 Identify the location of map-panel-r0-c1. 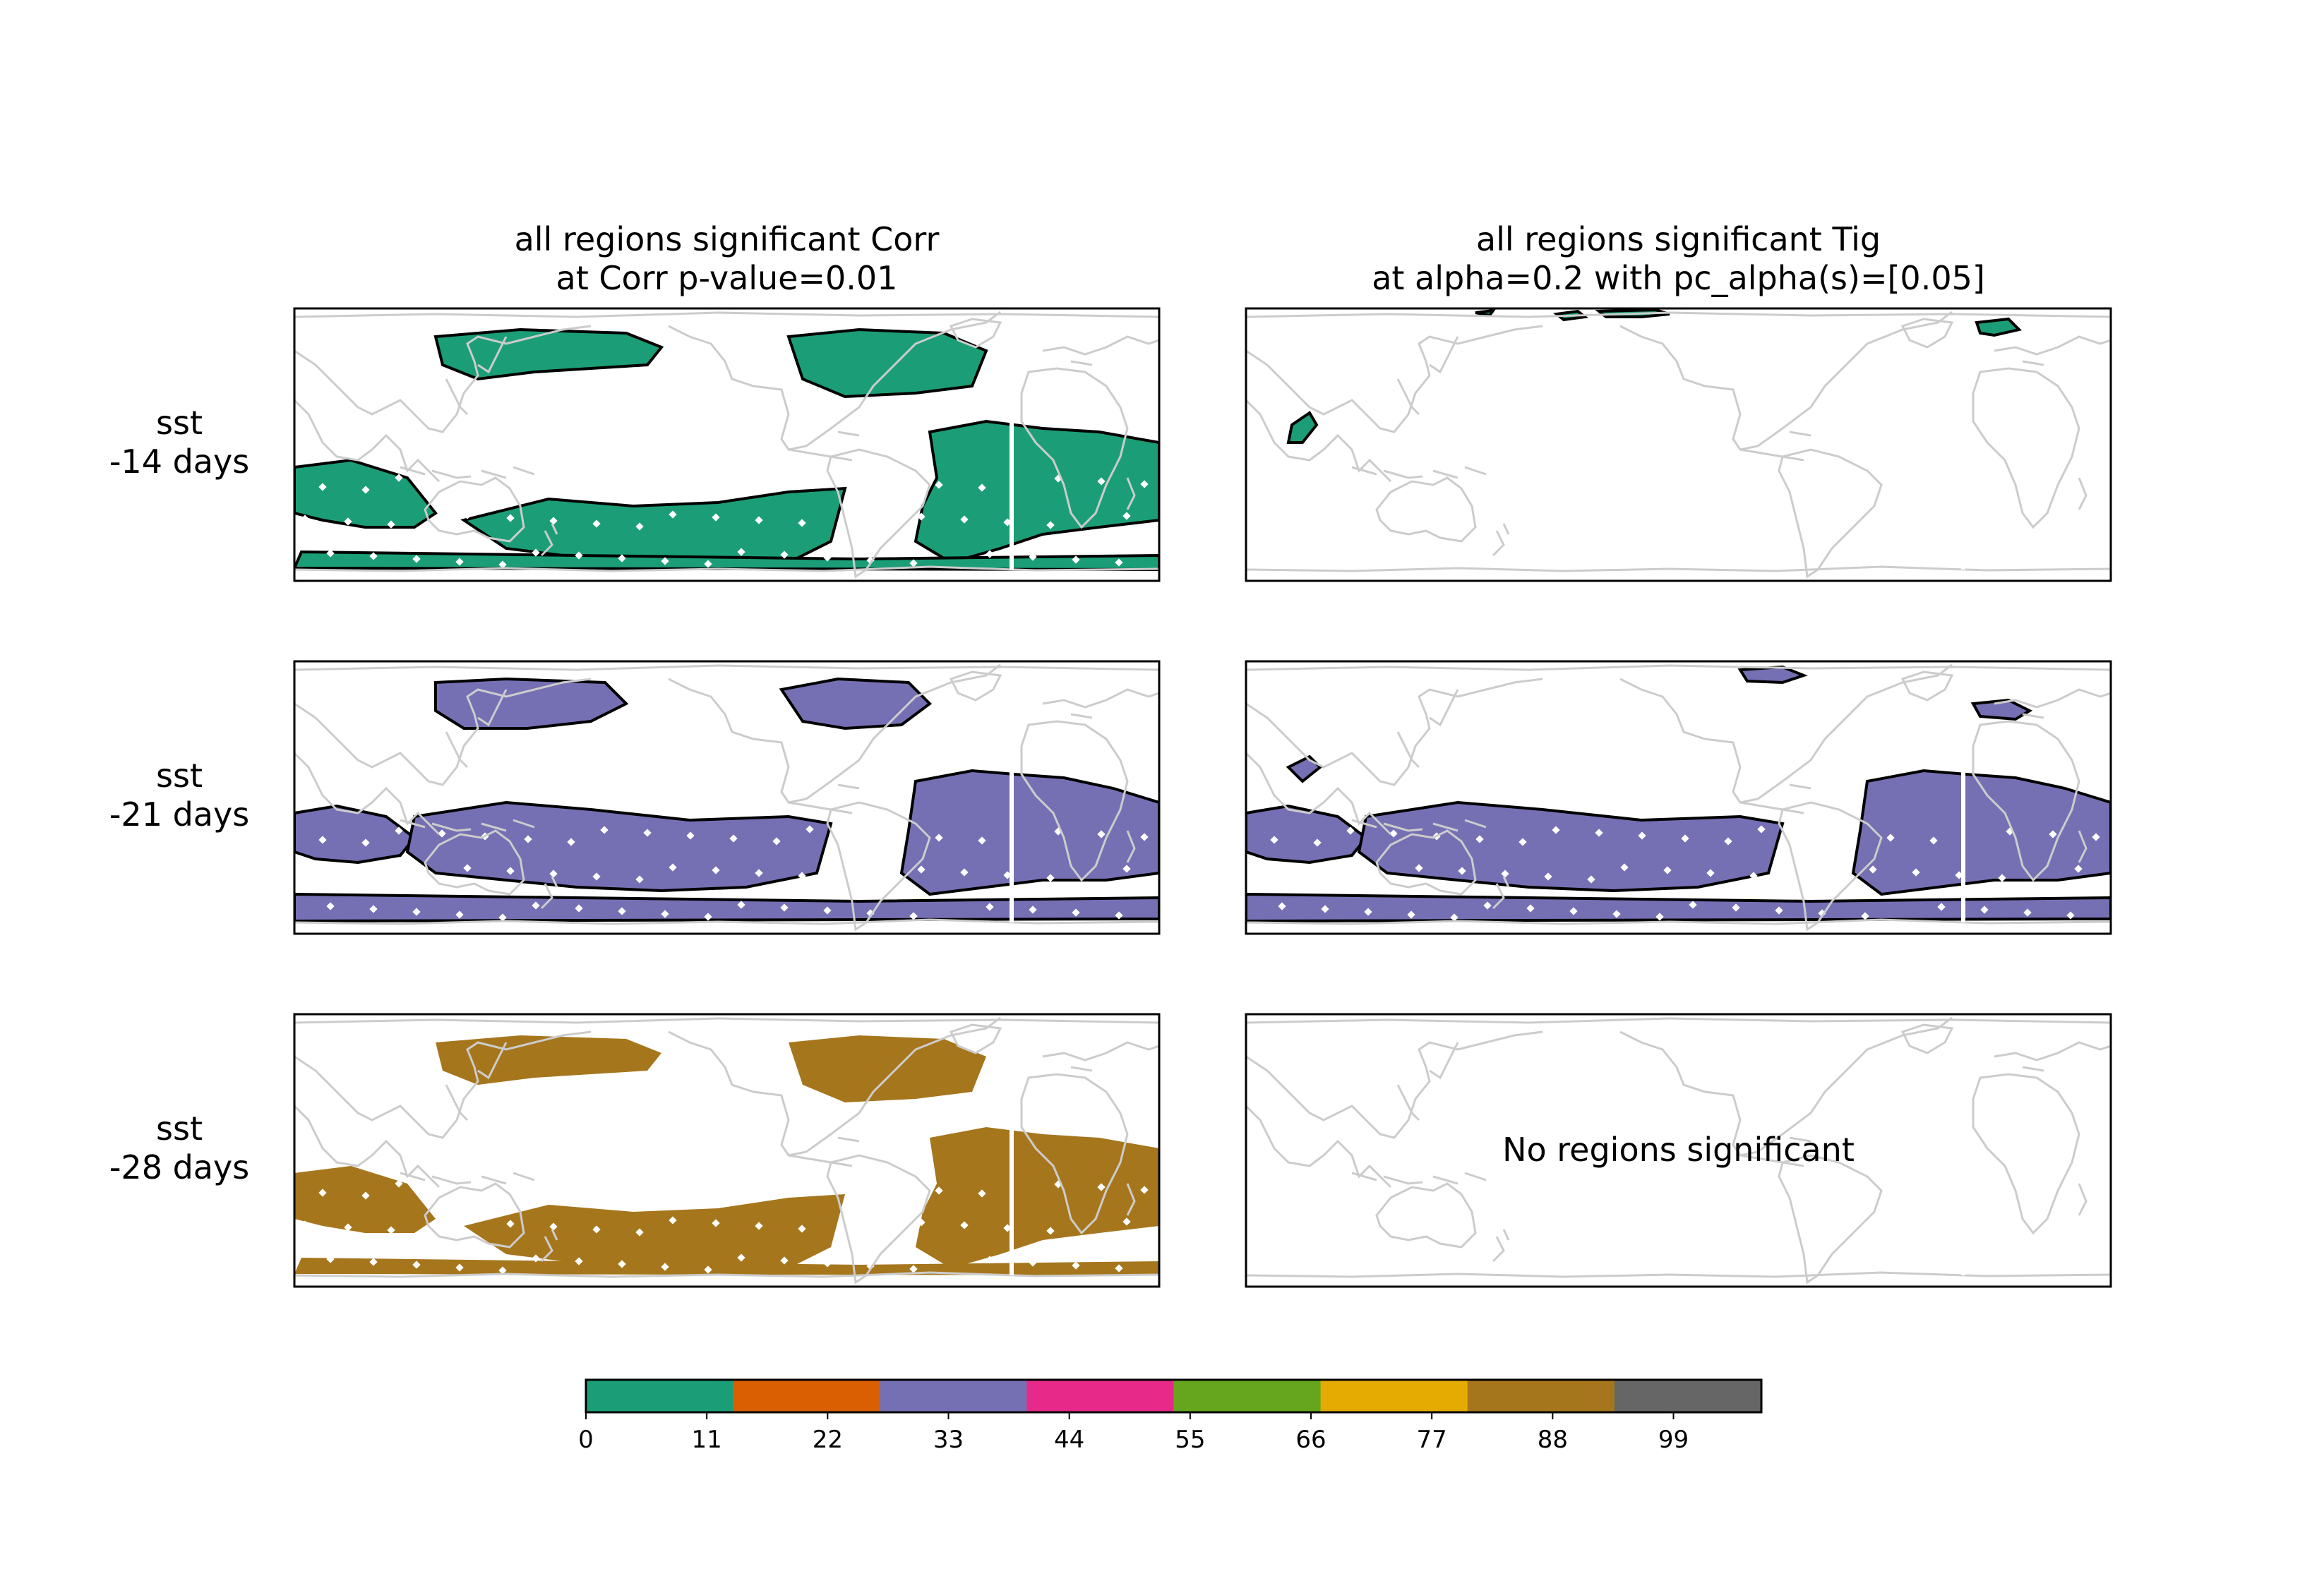
(1679, 444).